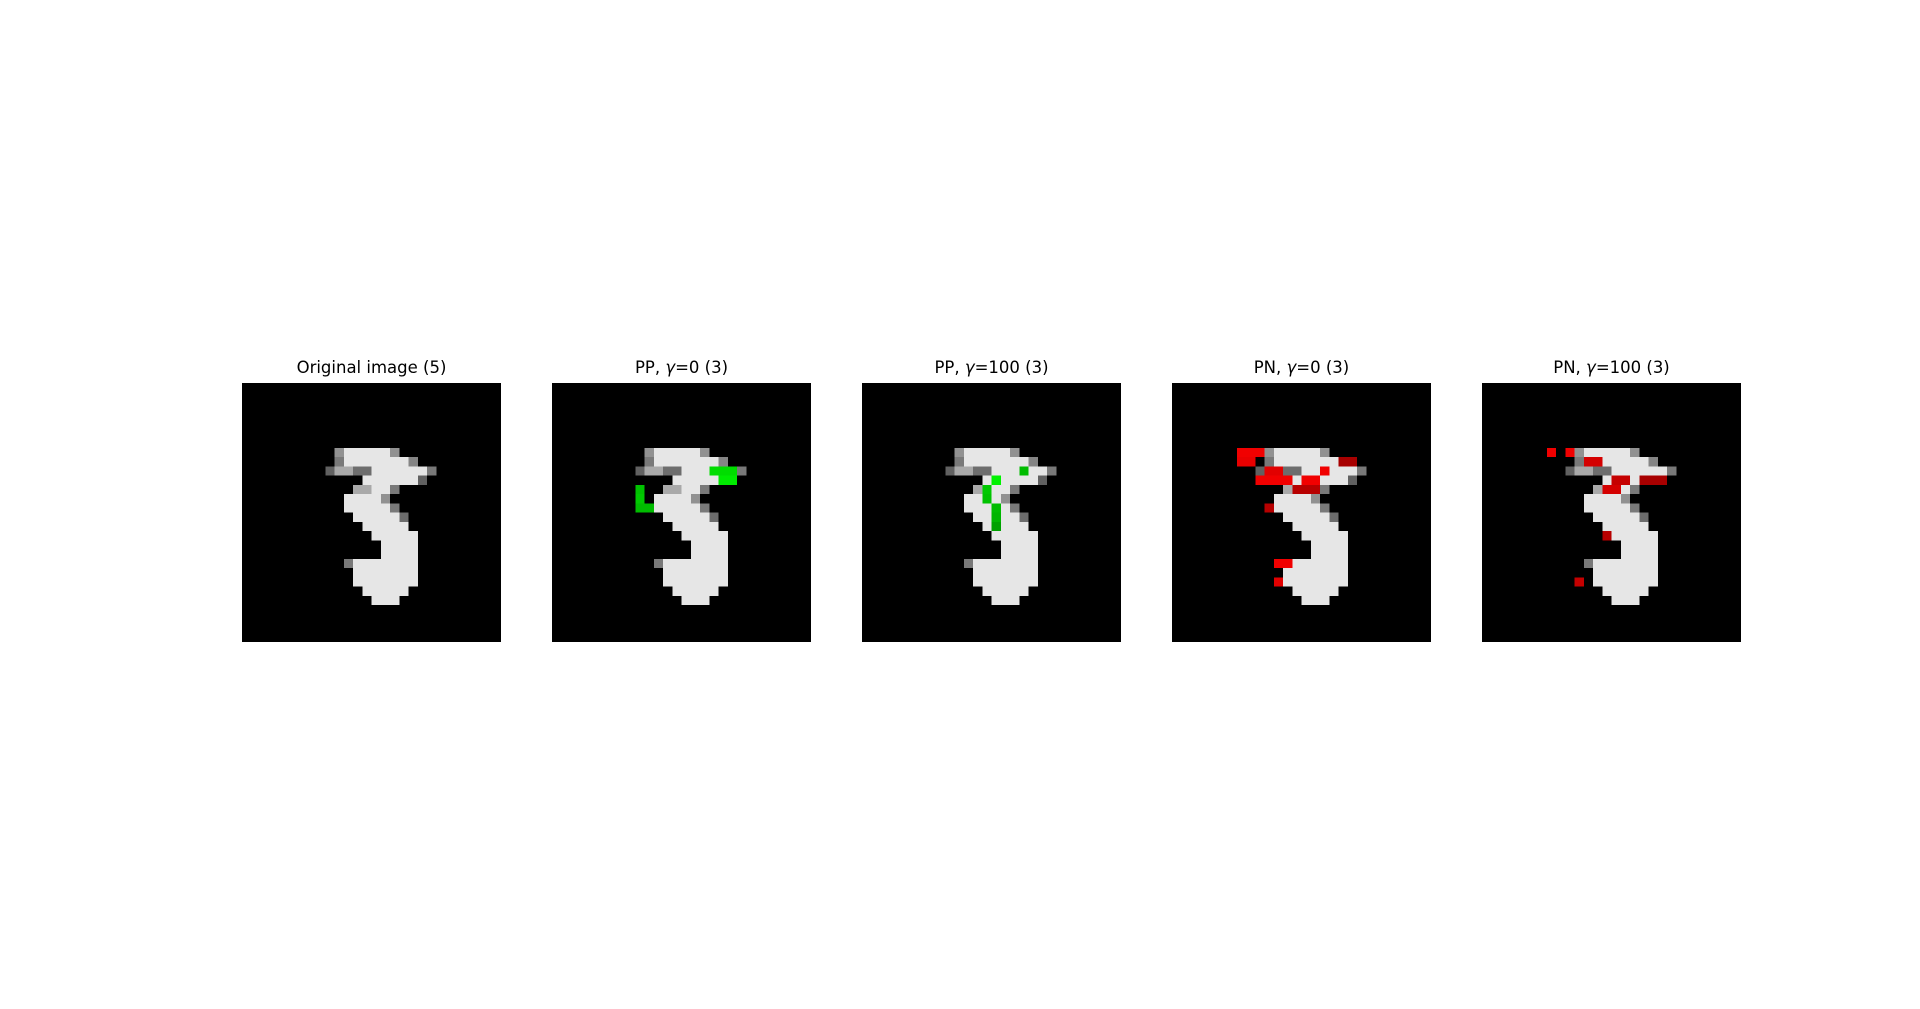 This screenshot has width=1920, height=1009. What do you see at coordinates (991, 368) in the screenshot?
I see `panel-title: PP, γ=100 (3)` at bounding box center [991, 368].